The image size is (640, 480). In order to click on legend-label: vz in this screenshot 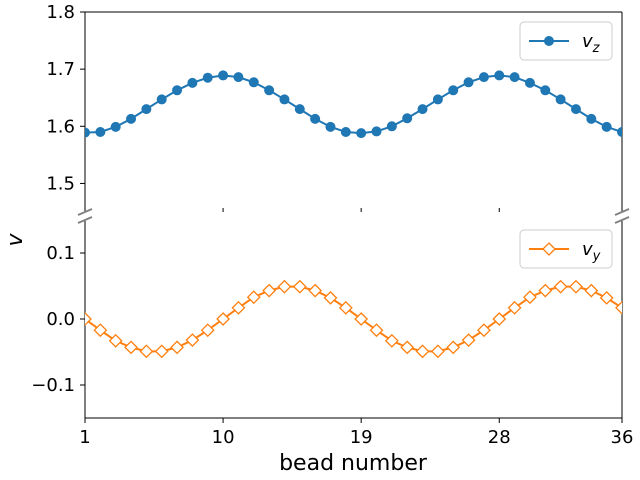, I will do `click(591, 43)`.